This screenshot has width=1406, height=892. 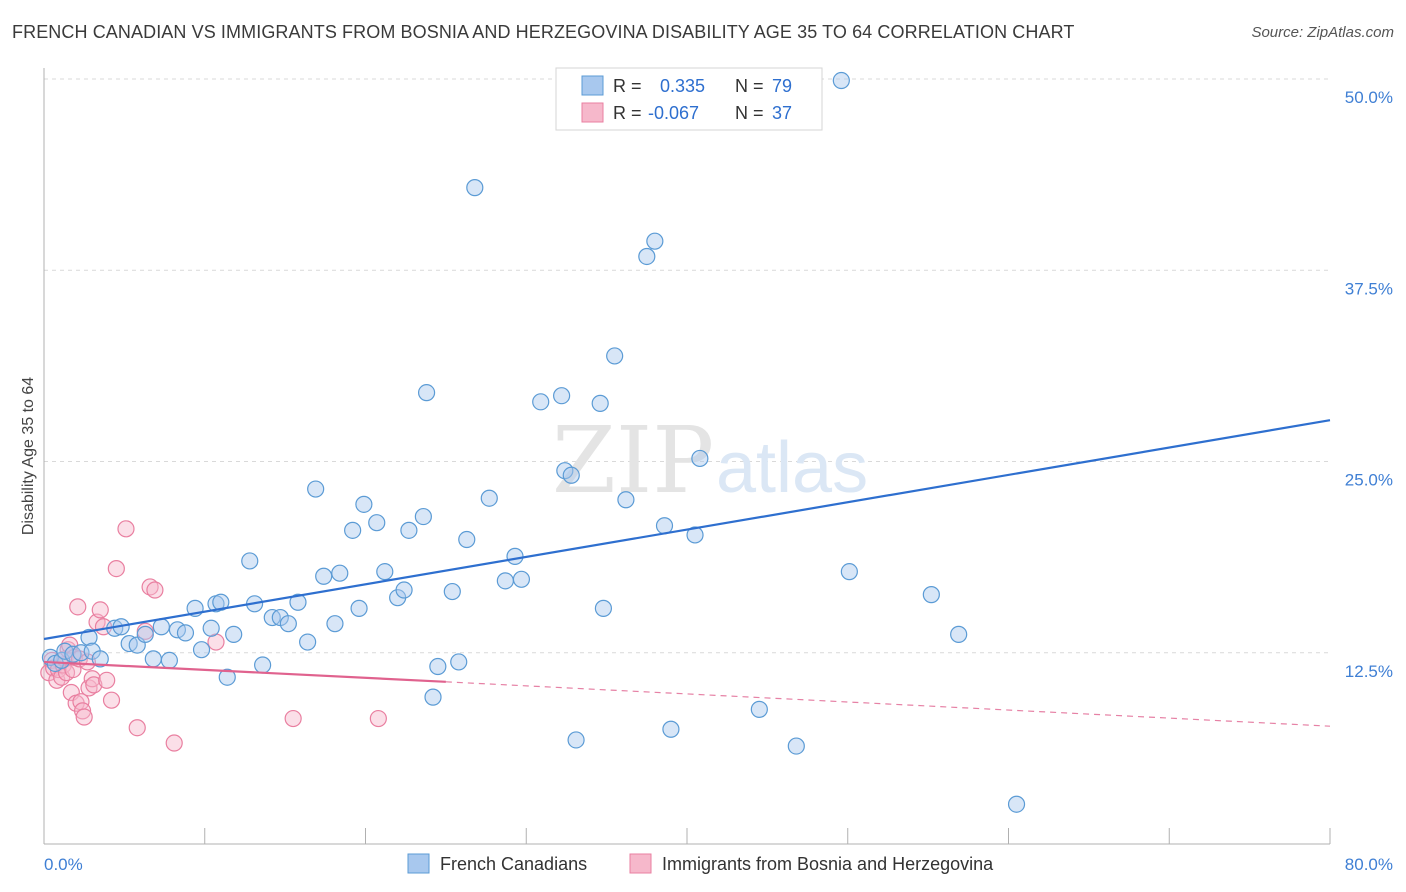 I want to click on stats-r-value-1: 0.335, so click(x=682, y=86).